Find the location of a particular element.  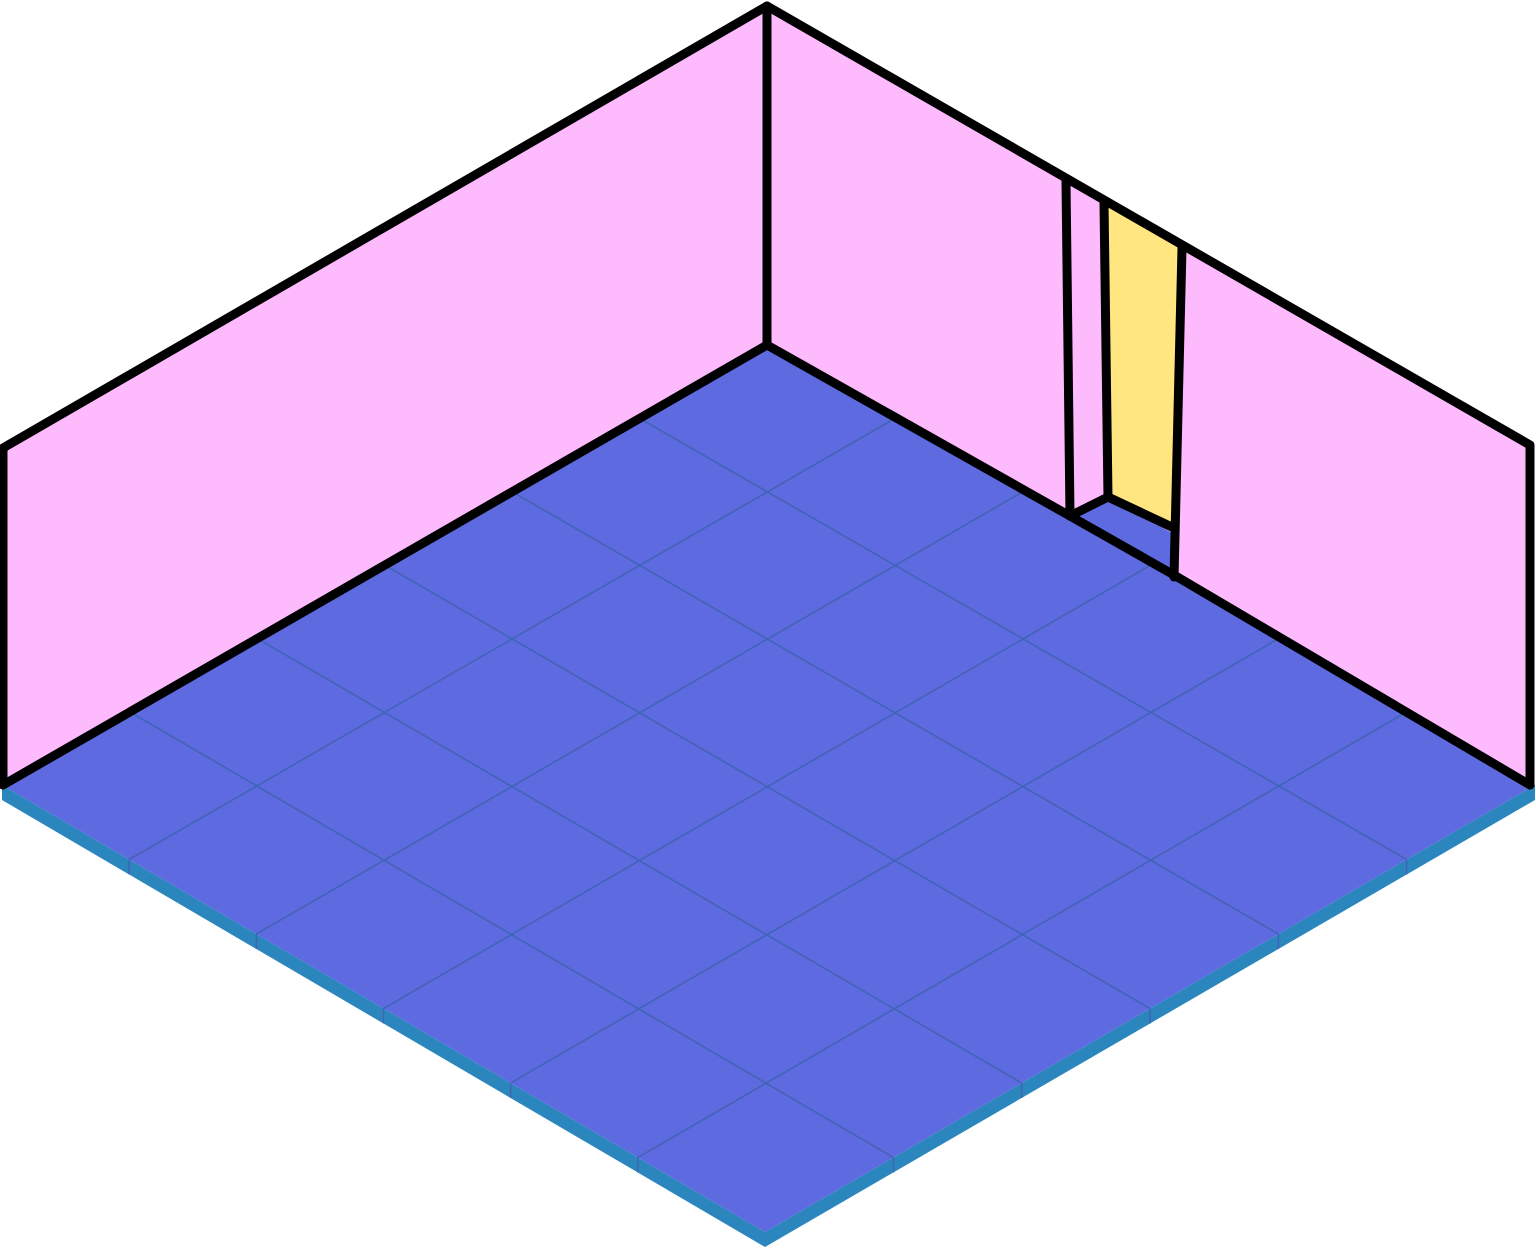

door-icon is located at coordinates (1143, 365).